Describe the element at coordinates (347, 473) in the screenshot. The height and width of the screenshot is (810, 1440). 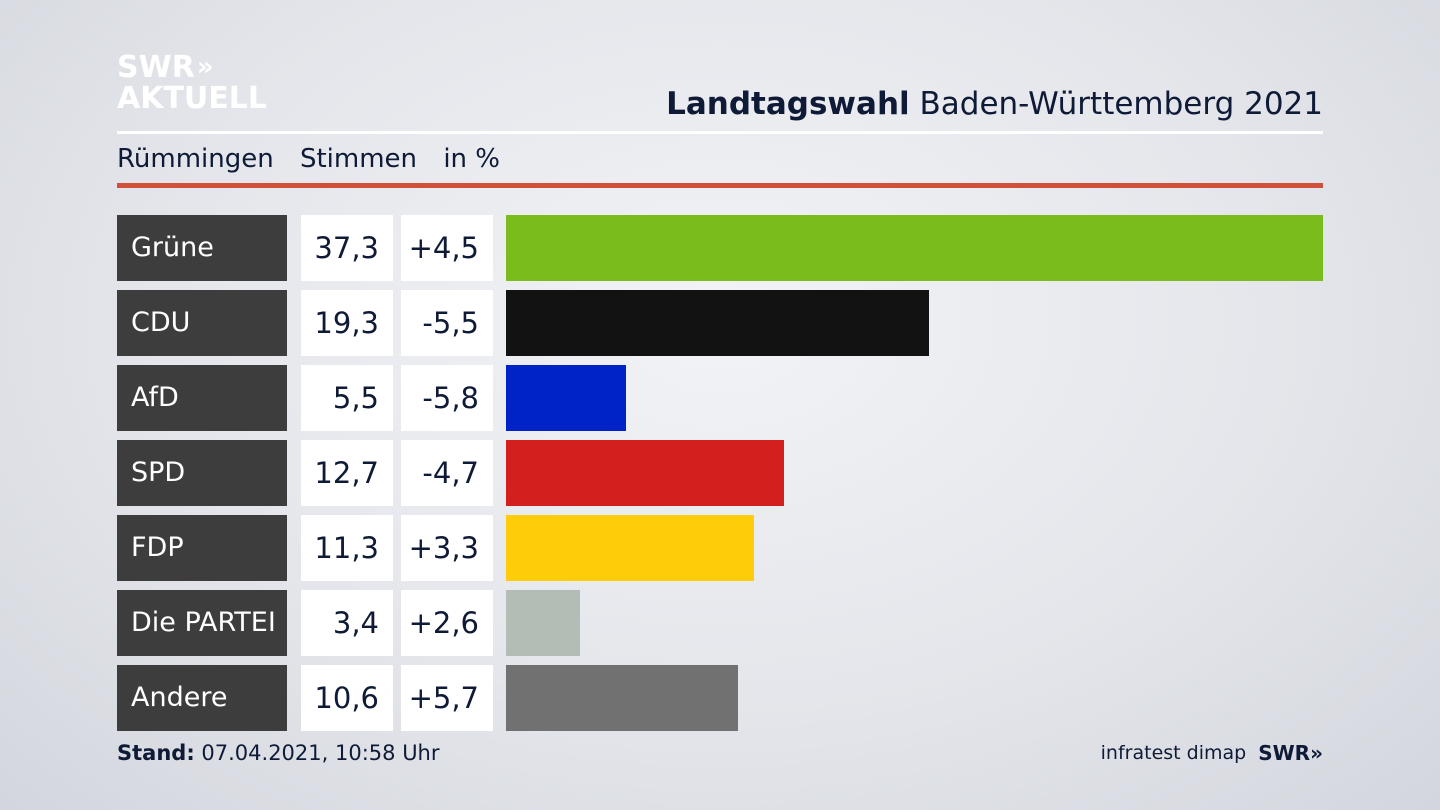
I see `vote-share-value: 12,7` at that location.